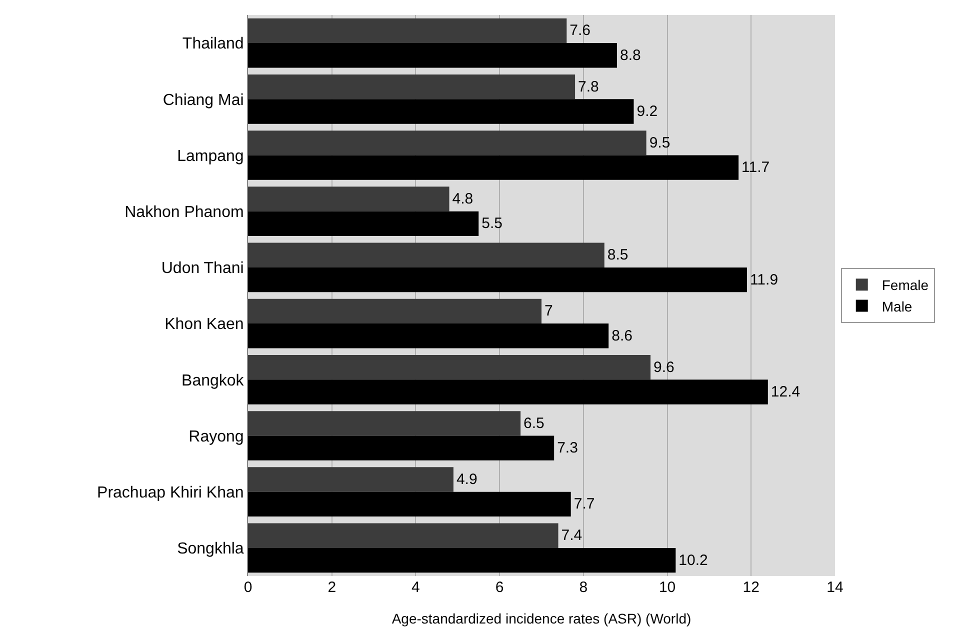  I want to click on data-label: 7, so click(548, 311).